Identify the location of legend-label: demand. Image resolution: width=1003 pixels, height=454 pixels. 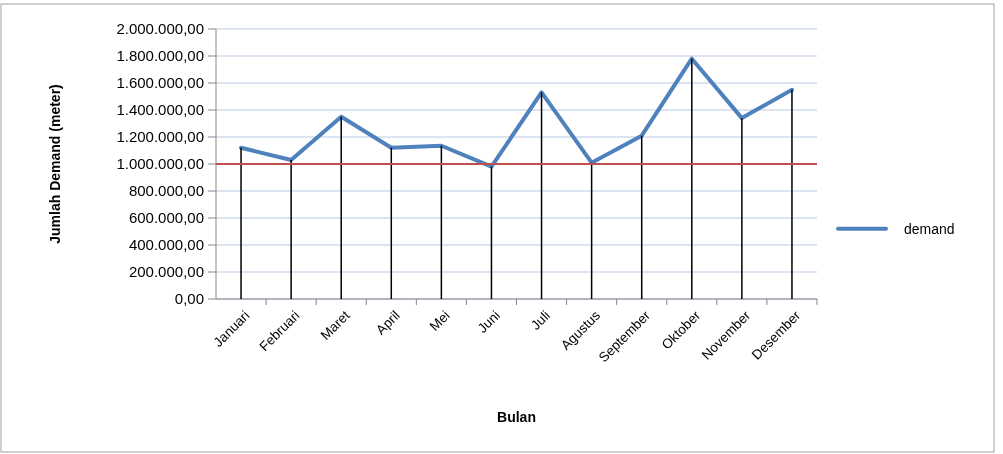
(929, 228).